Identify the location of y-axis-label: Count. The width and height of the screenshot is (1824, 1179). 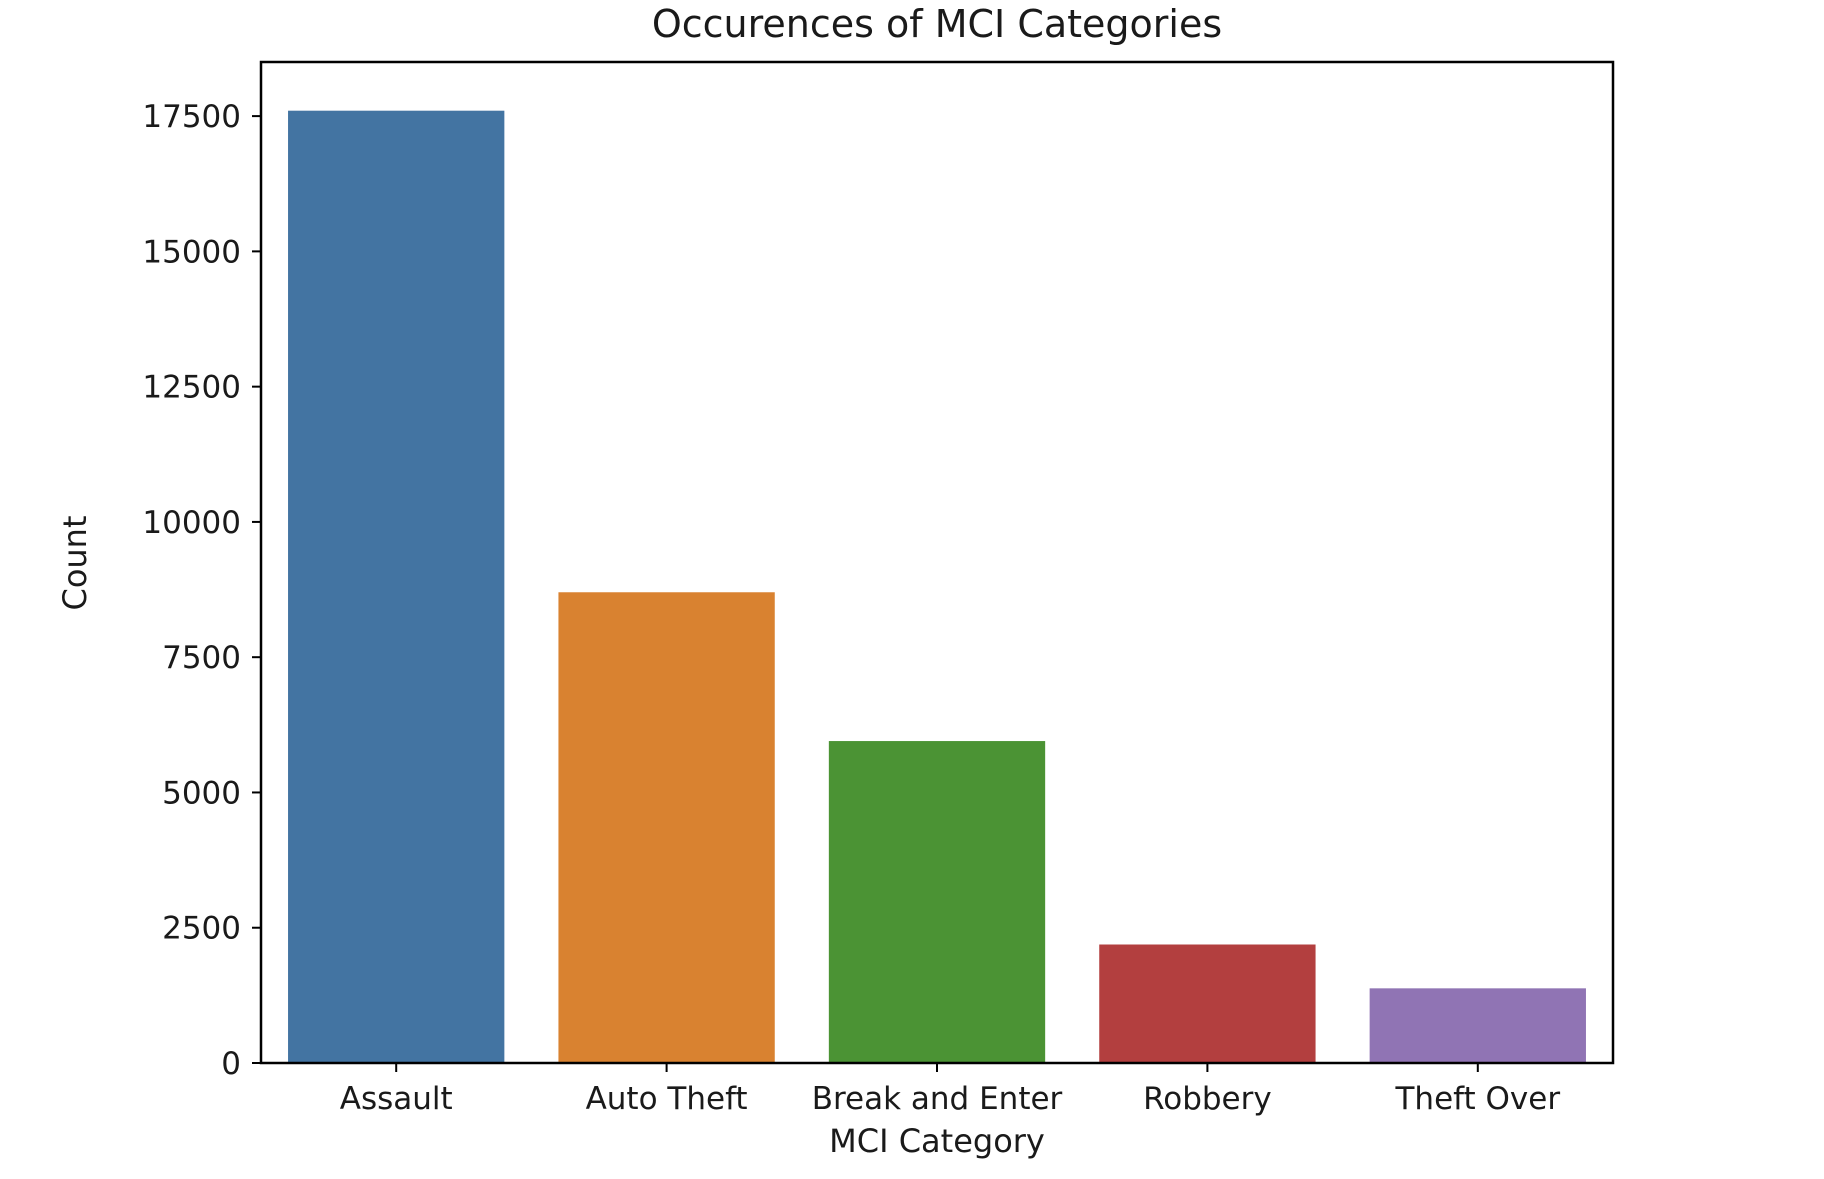
(75, 562).